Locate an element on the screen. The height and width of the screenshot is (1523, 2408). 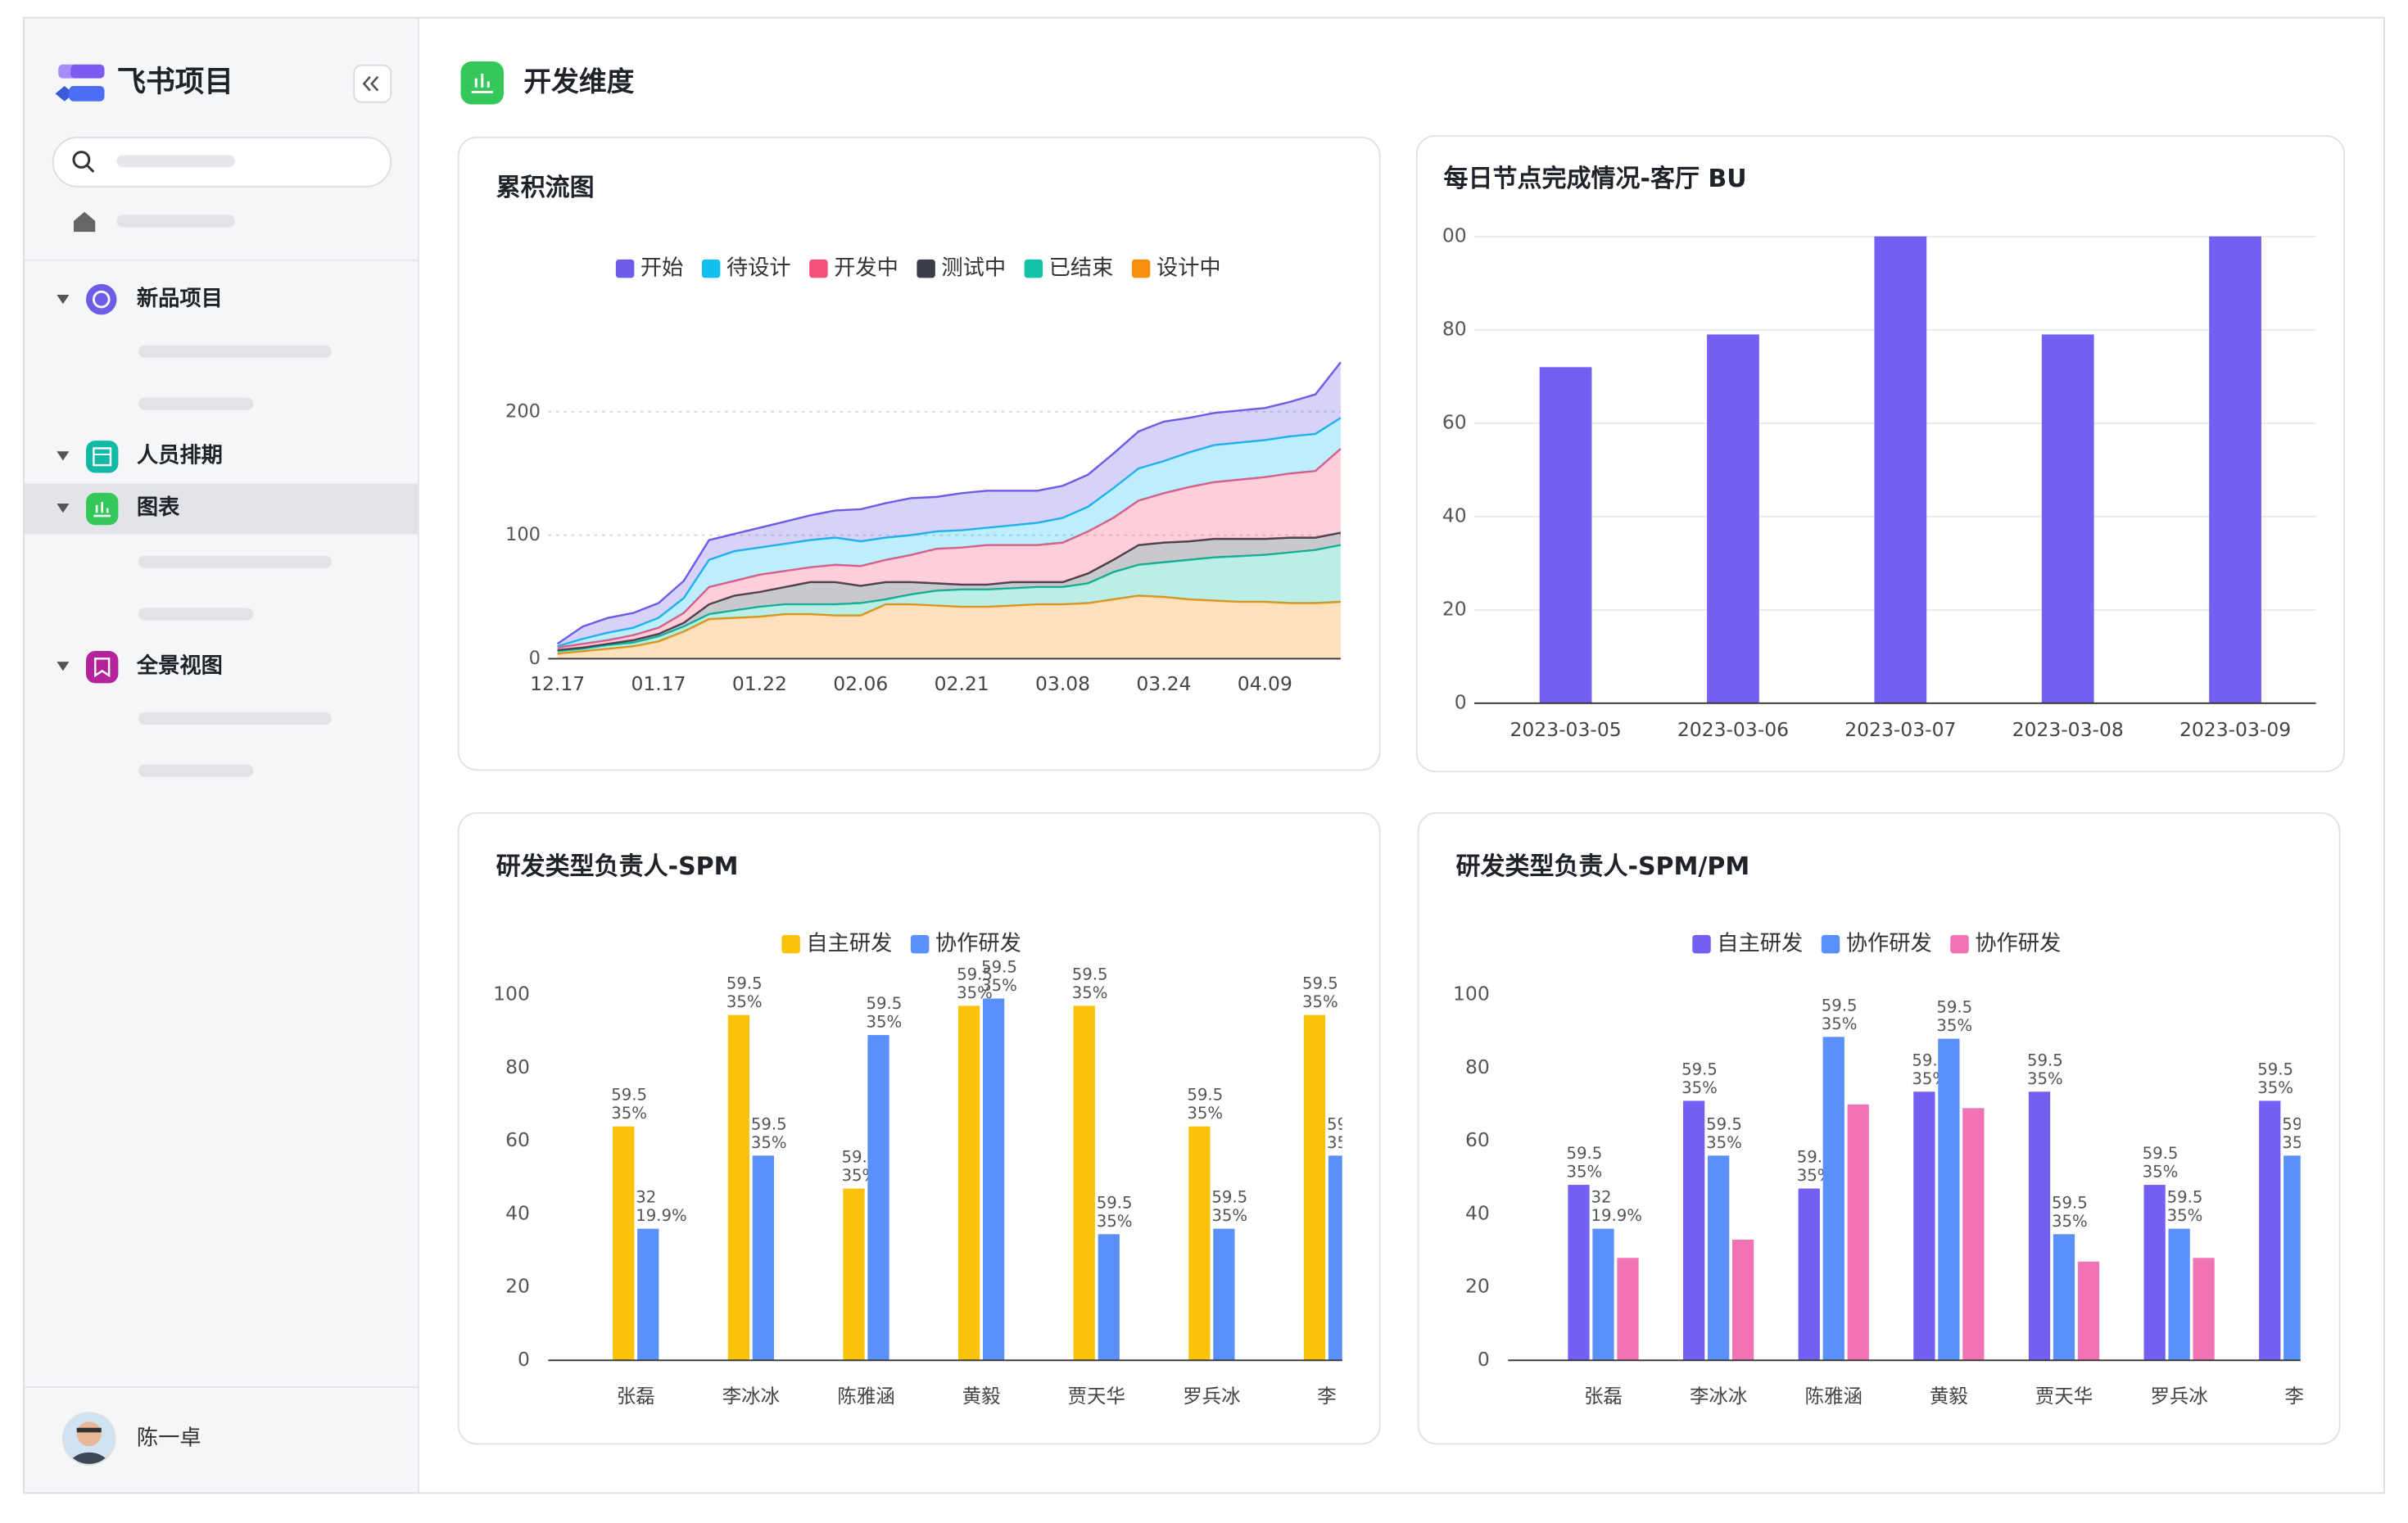
nav-item: 全景视图 is located at coordinates (140, 668).